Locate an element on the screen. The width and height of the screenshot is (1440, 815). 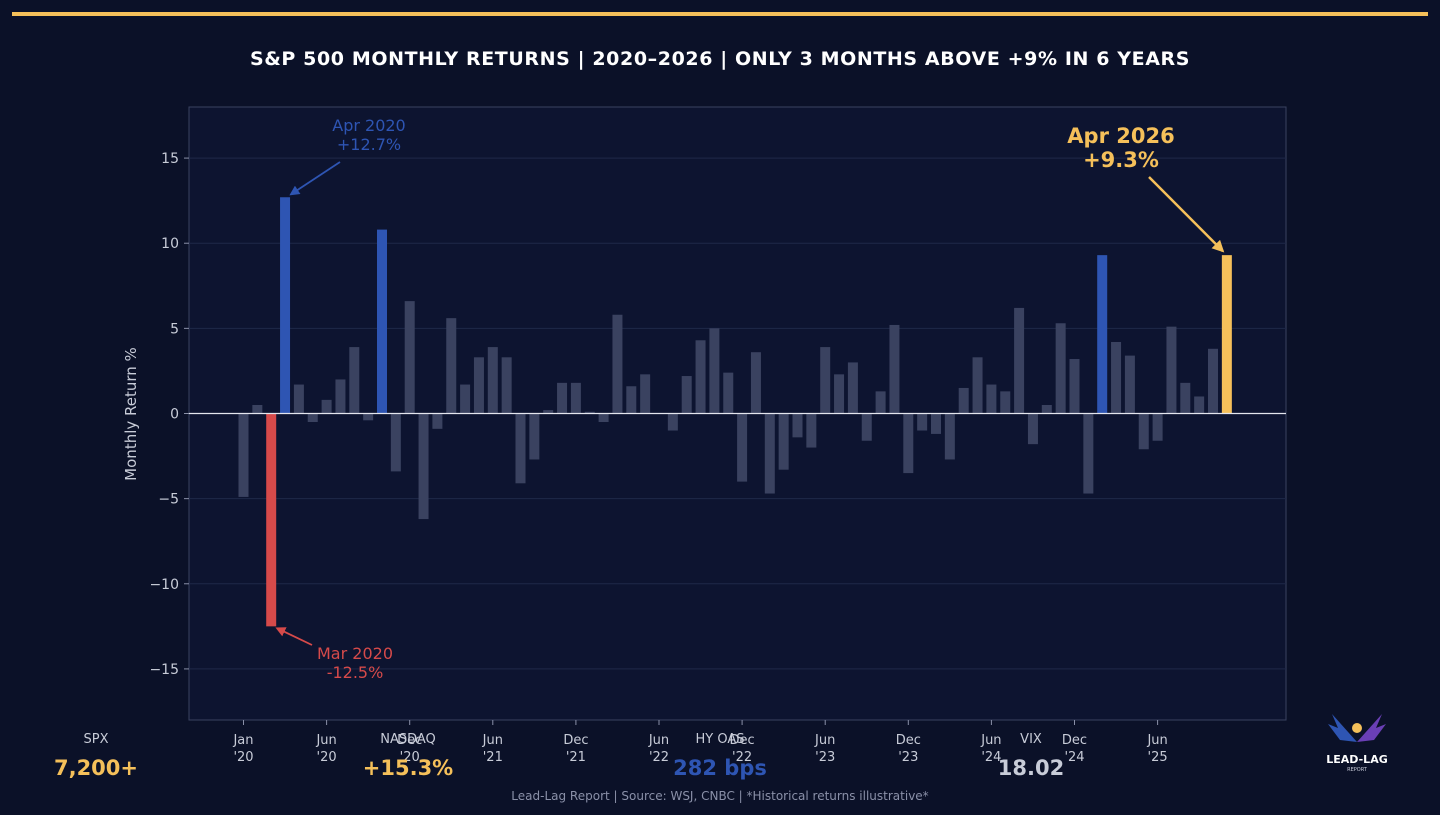
kpi-label-vix: VIX is located at coordinates (1031, 739).